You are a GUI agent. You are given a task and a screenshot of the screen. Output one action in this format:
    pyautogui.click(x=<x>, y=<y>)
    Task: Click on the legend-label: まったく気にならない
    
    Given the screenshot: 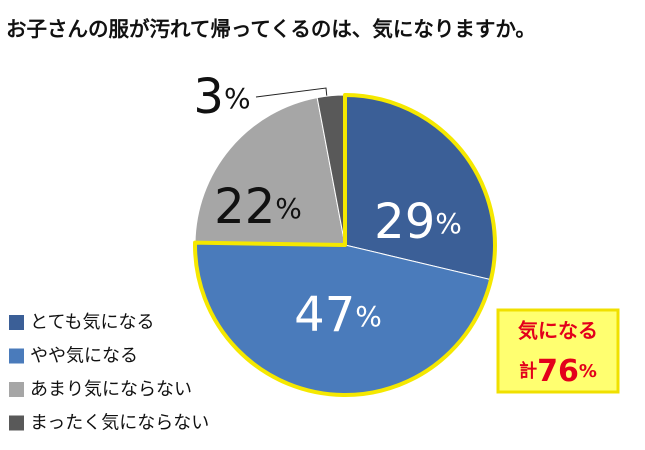 What is the action you would take?
    pyautogui.click(x=119, y=423)
    